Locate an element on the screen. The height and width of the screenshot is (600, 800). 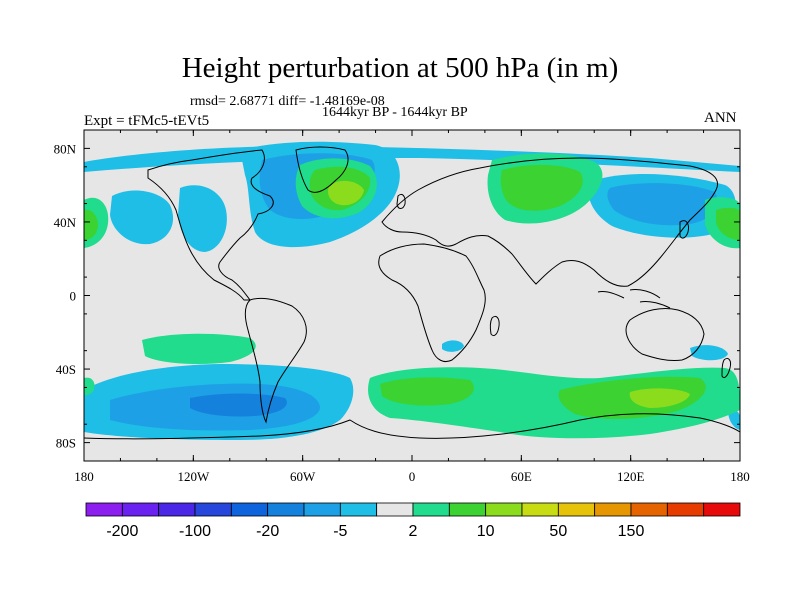
contour-positive-southern-ocean-east-core is located at coordinates (659, 398).